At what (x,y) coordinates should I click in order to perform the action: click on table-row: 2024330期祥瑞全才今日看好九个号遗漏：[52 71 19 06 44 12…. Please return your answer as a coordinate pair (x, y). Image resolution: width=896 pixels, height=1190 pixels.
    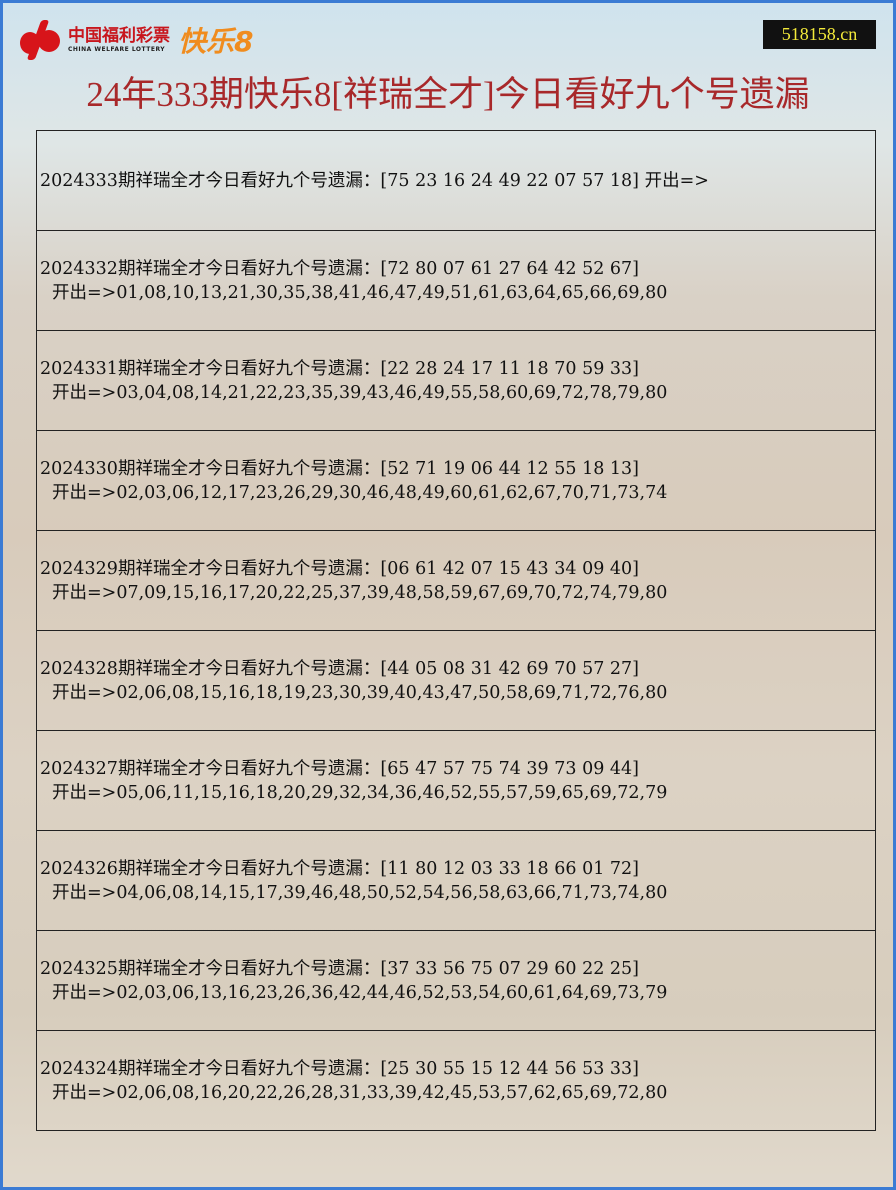
    Looking at the image, I should click on (456, 481).